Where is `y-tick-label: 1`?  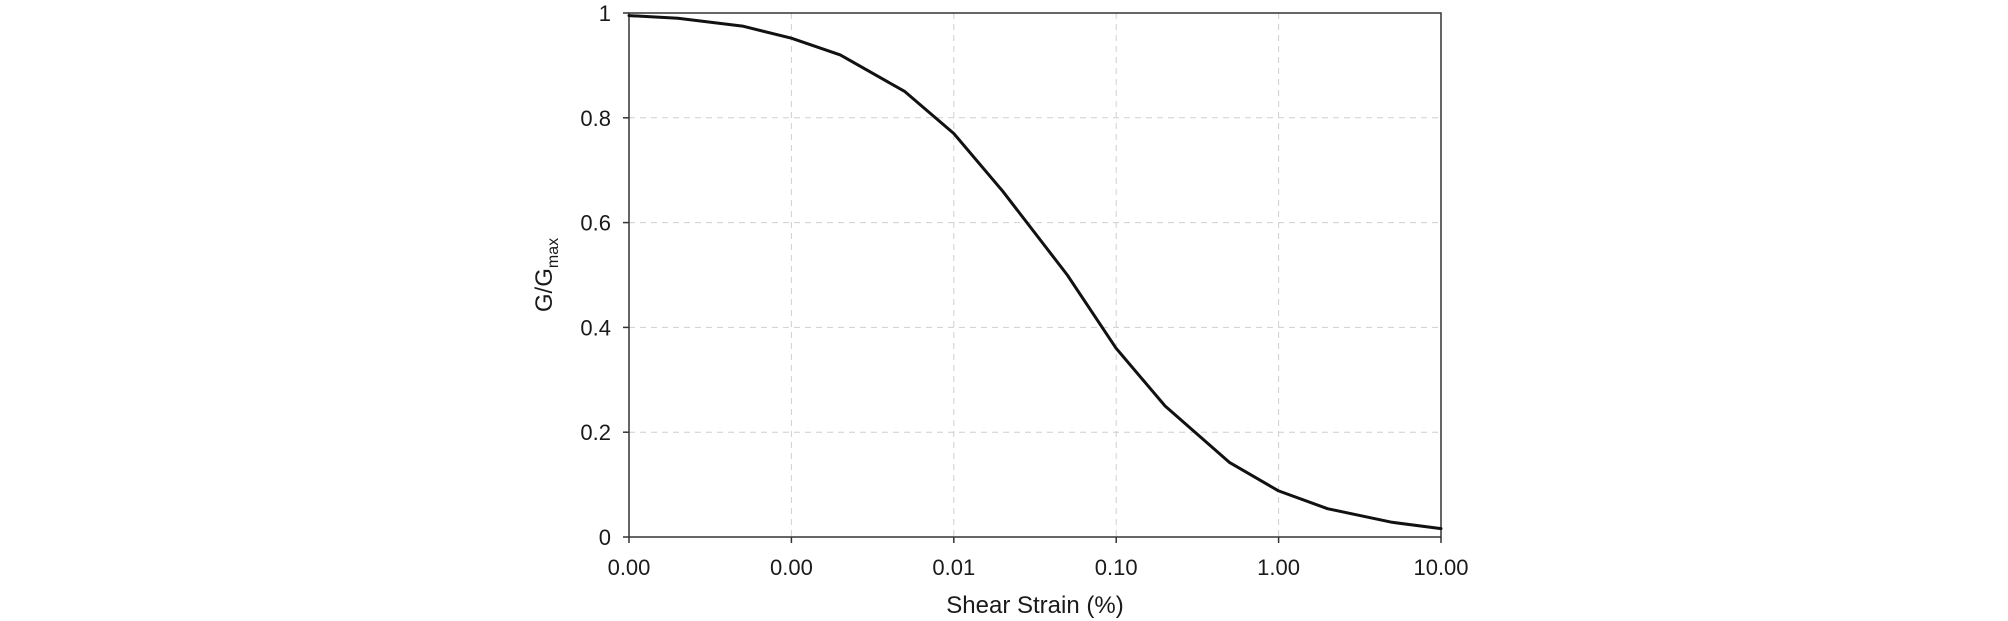 y-tick-label: 1 is located at coordinates (605, 13).